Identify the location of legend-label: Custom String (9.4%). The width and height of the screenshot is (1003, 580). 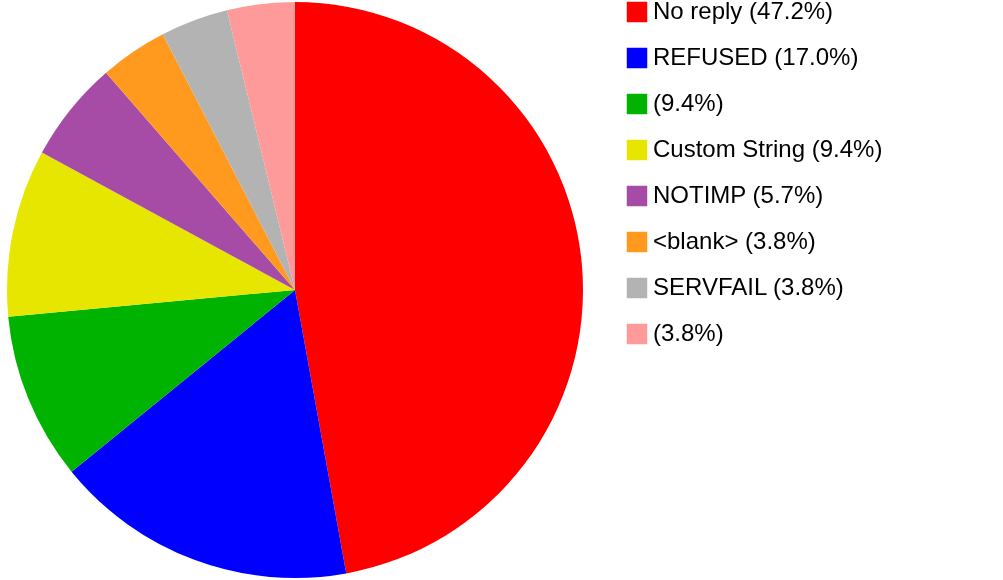
(768, 148).